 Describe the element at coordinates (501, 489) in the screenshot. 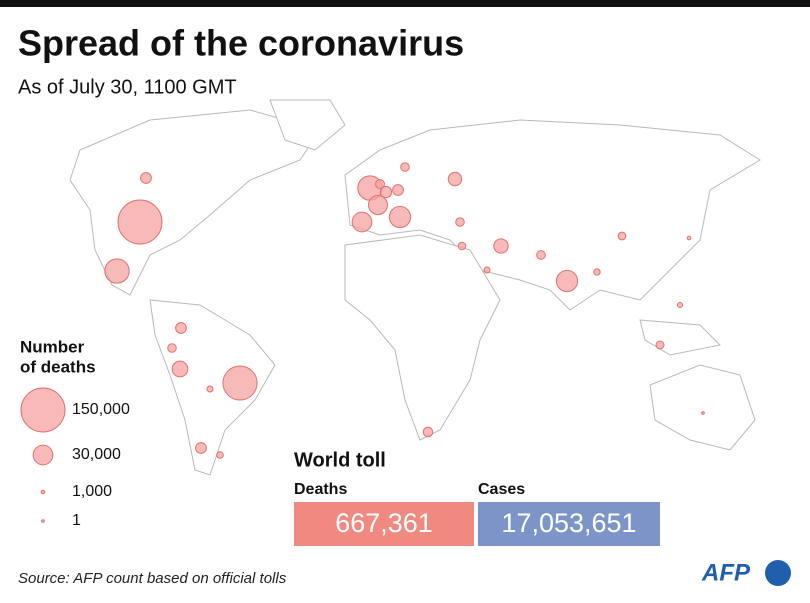

I see `cases-label: Cases` at that location.